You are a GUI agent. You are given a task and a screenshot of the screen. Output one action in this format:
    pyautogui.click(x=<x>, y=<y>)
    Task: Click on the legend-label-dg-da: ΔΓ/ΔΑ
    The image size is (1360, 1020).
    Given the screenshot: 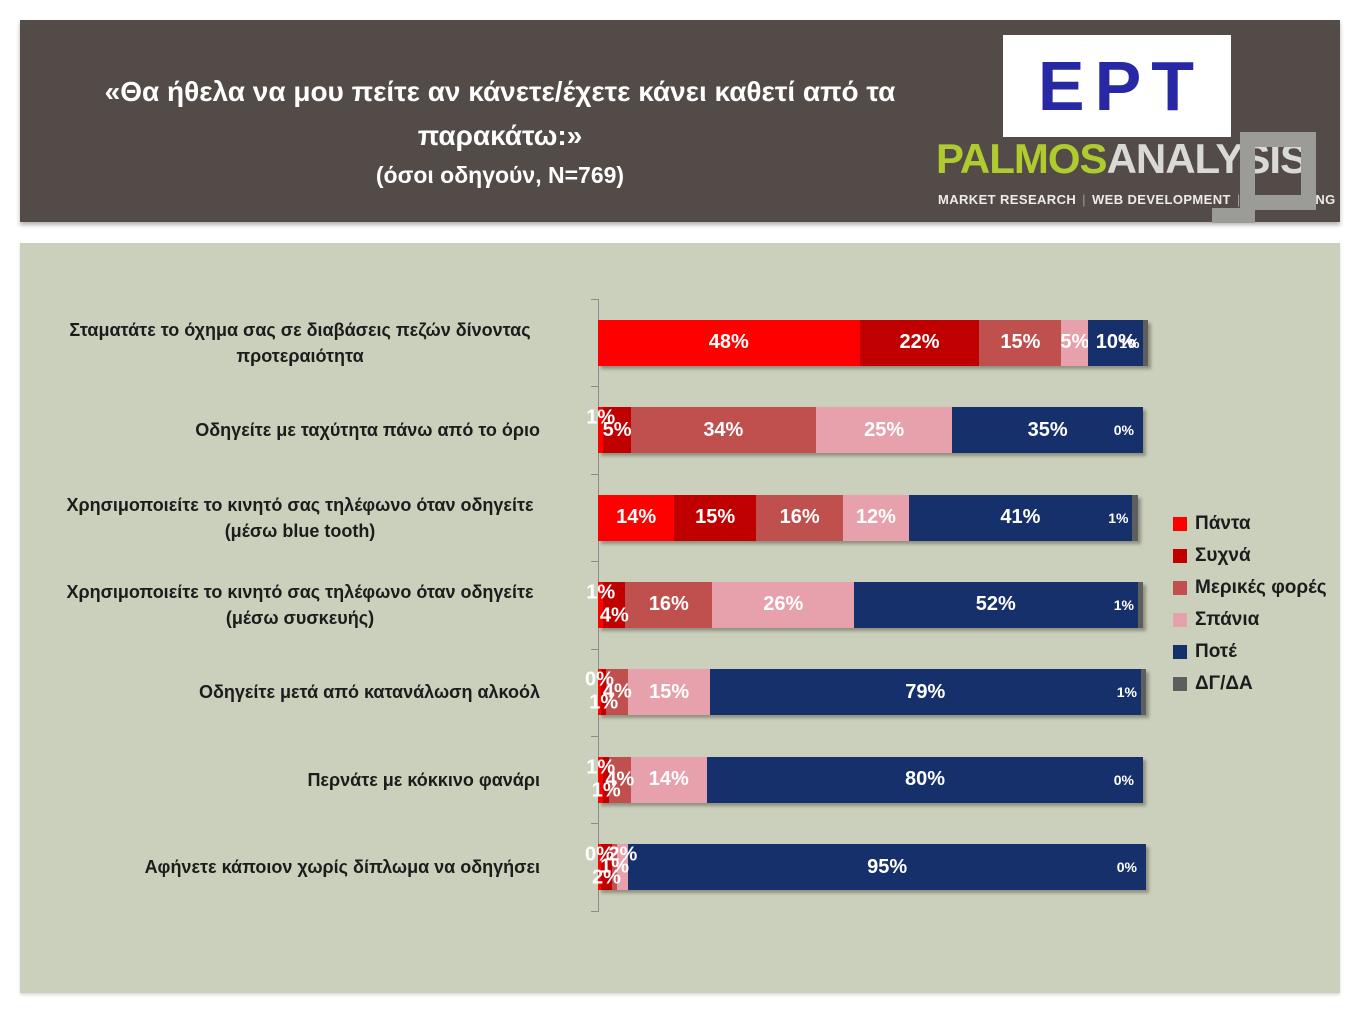 What is the action you would take?
    pyautogui.click(x=1224, y=683)
    